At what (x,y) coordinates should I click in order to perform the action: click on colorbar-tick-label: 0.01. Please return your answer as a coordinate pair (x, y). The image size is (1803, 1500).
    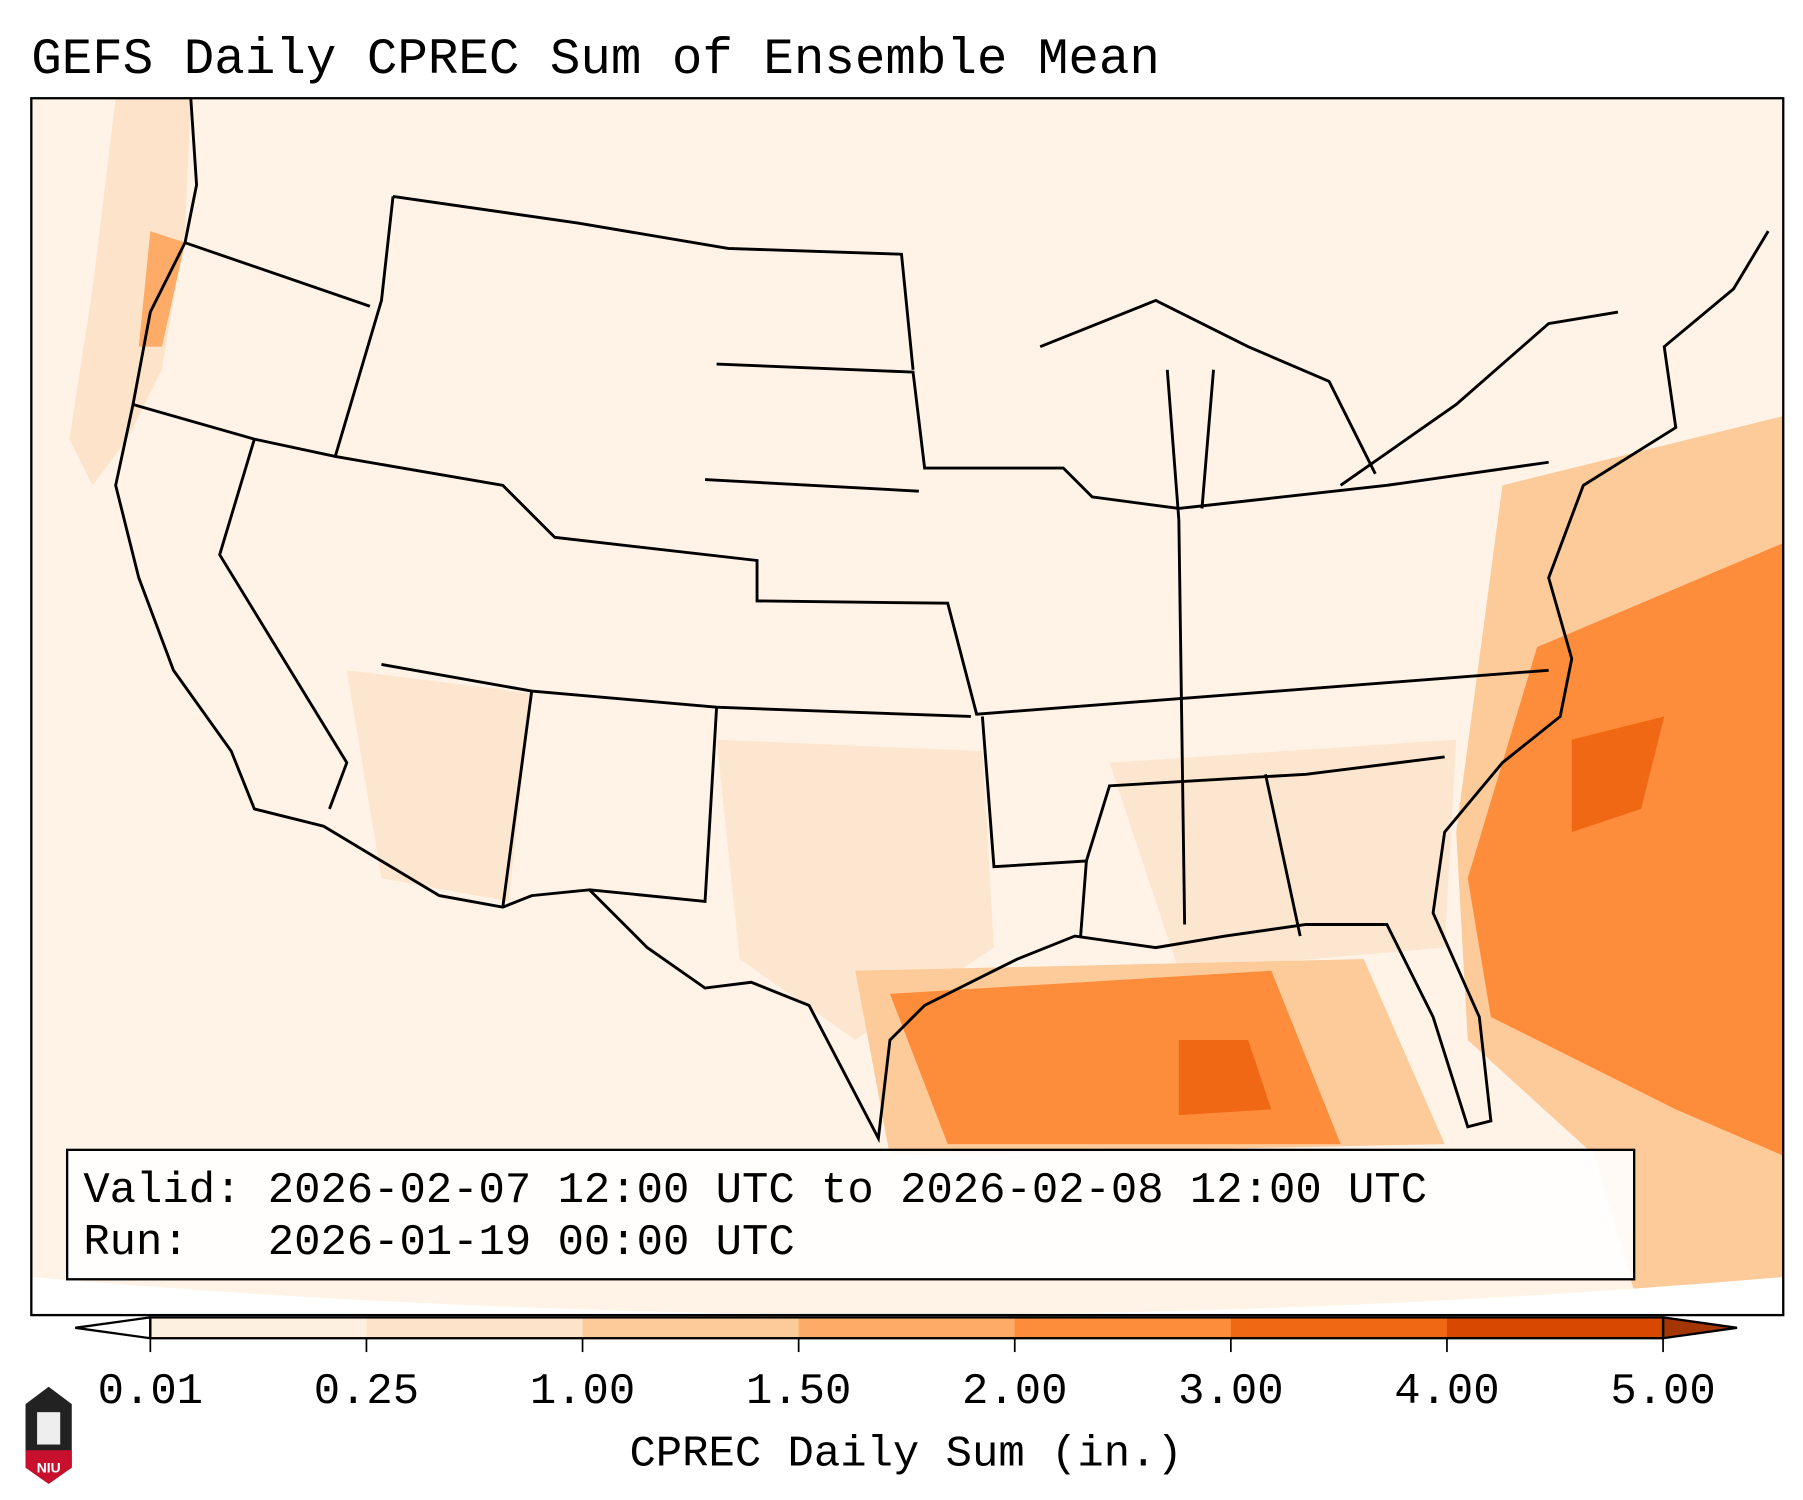
    Looking at the image, I should click on (150, 1392).